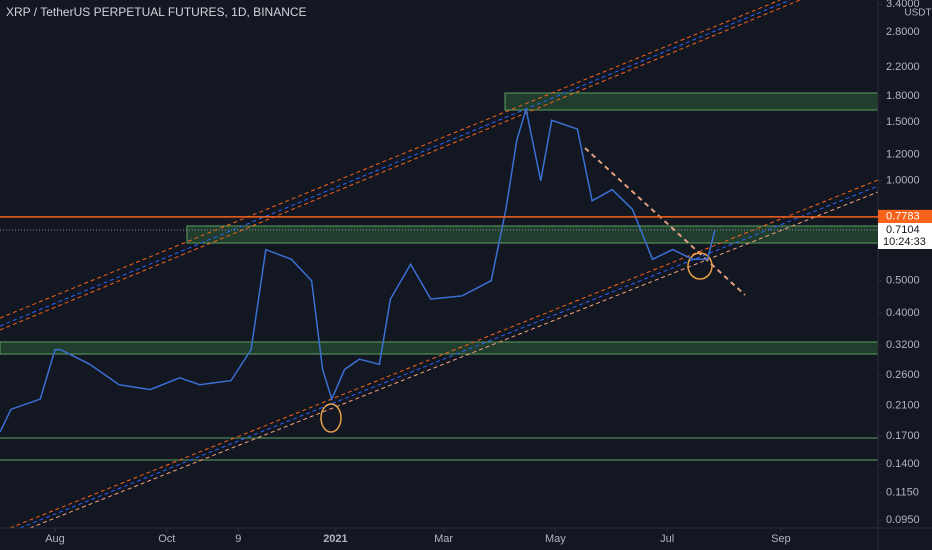 The image size is (932, 550). Describe the element at coordinates (903, 122) in the screenshot. I see `y-tick-label: 1.5000` at that location.